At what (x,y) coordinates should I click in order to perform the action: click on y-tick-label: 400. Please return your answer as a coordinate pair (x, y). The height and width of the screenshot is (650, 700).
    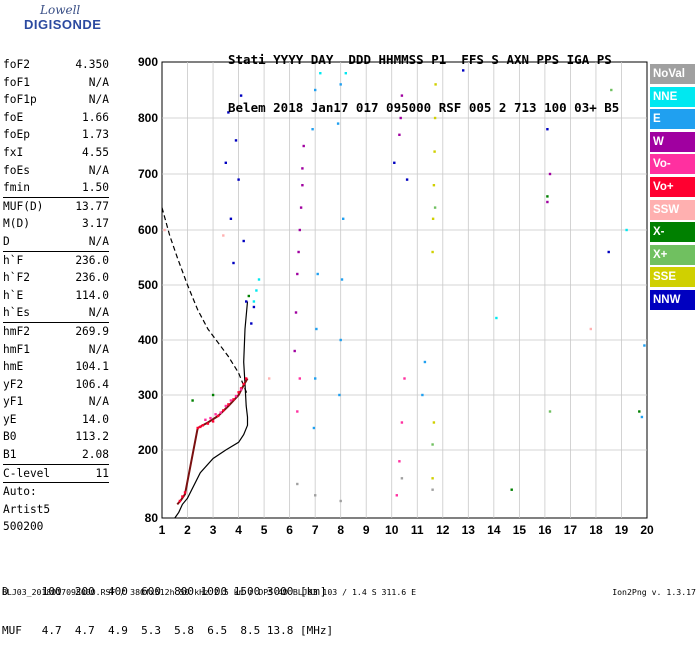
    Looking at the image, I should click on (148, 340).